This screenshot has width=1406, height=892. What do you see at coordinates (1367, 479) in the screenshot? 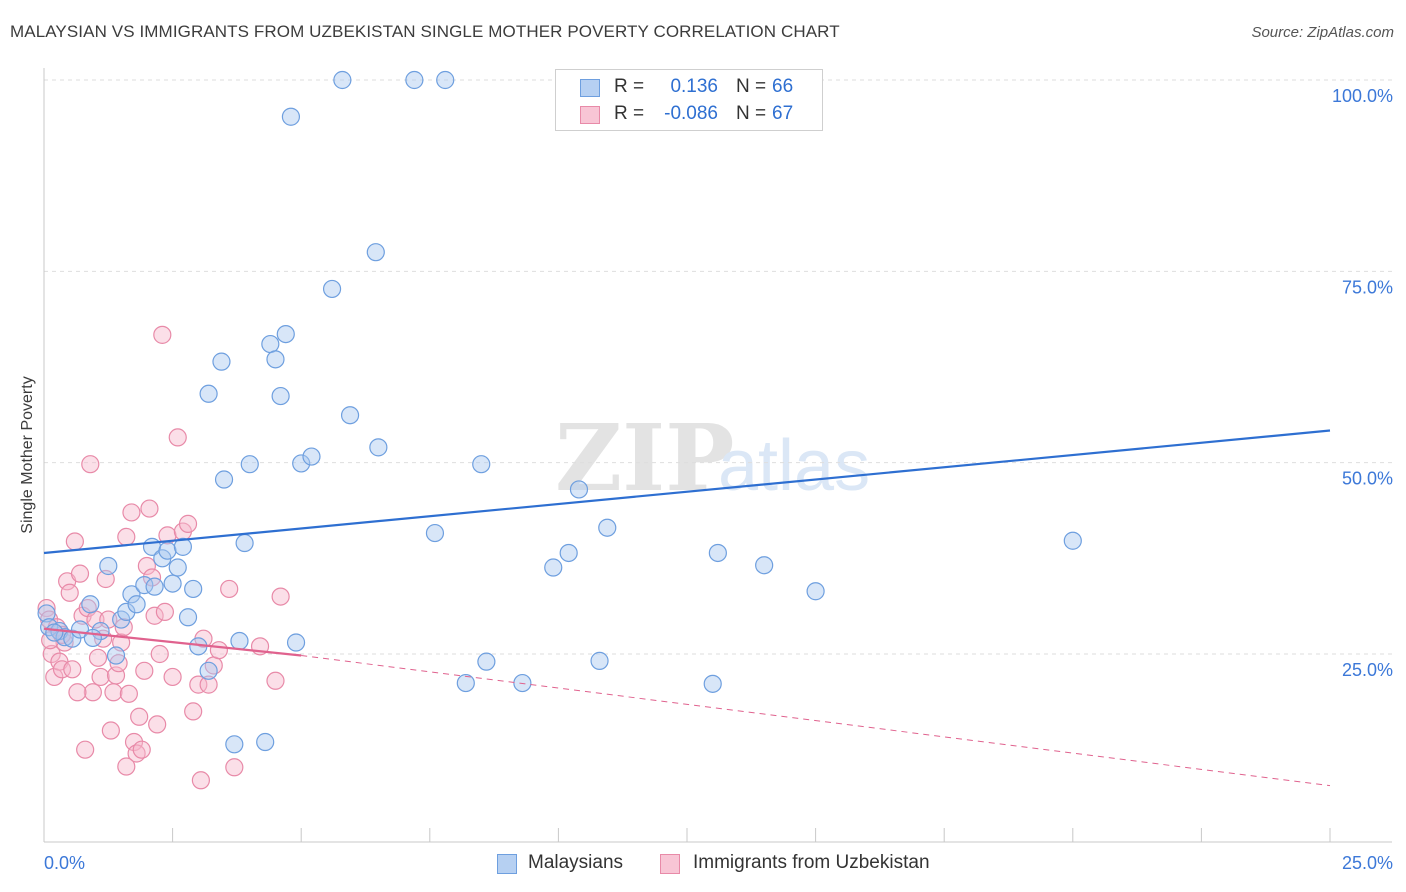
I see `y-tick-label: 50.0%` at bounding box center [1367, 479].